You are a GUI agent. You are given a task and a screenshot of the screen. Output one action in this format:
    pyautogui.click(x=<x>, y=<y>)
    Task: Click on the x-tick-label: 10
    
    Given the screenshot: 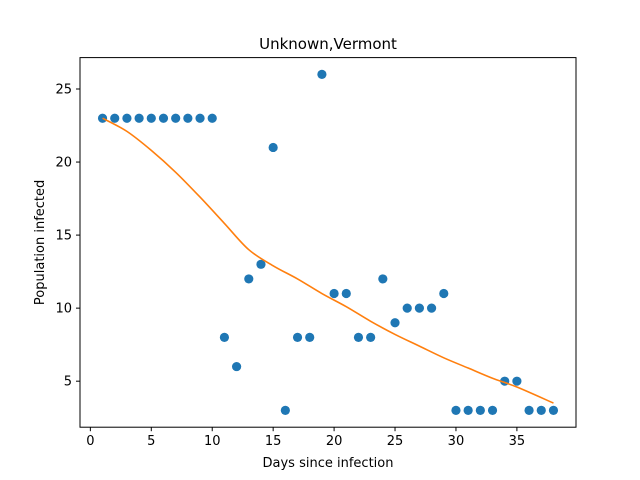 What is the action you would take?
    pyautogui.click(x=212, y=441)
    